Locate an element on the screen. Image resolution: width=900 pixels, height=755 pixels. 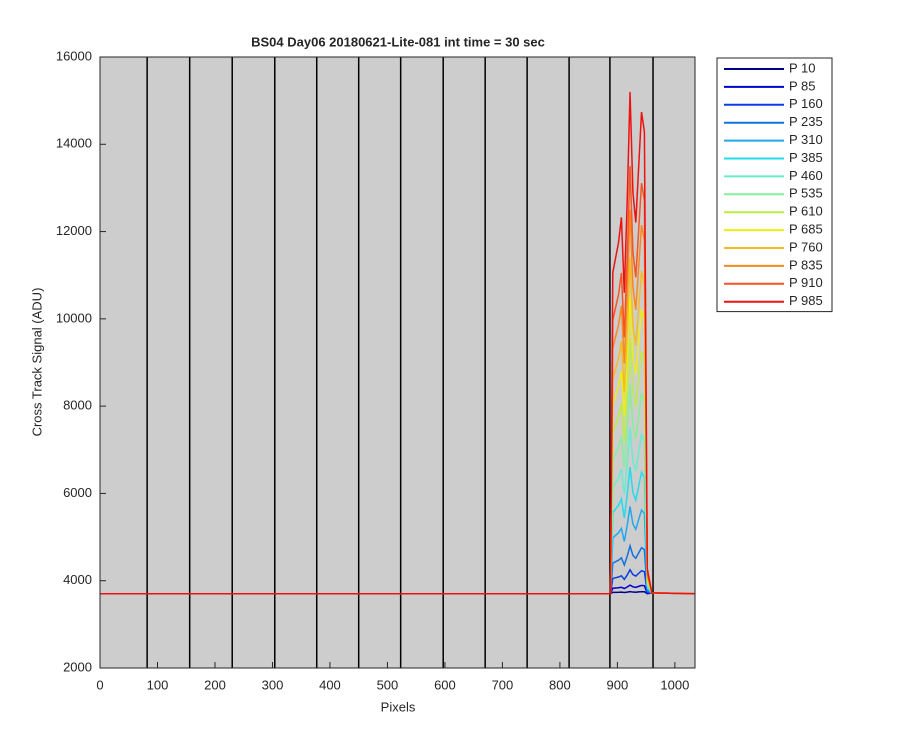
y-tick-label: 6000 is located at coordinates (77, 492).